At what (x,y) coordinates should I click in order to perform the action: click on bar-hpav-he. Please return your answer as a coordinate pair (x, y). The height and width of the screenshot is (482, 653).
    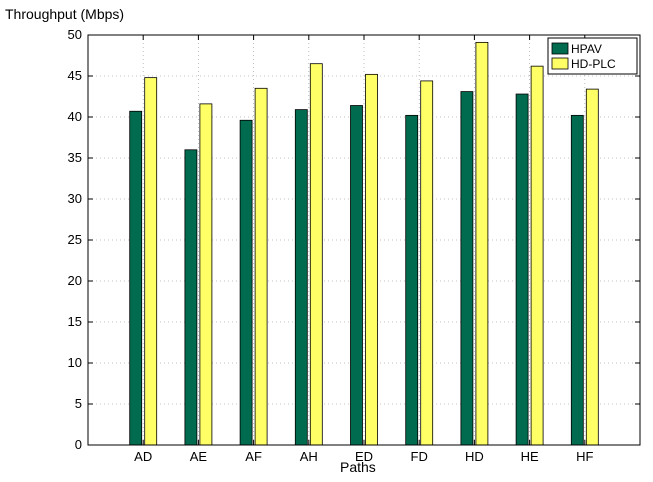
    Looking at the image, I should click on (522, 269).